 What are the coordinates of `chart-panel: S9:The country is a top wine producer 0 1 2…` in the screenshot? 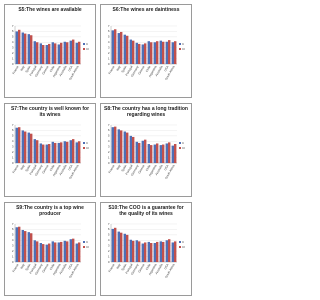 It's located at (50, 249).